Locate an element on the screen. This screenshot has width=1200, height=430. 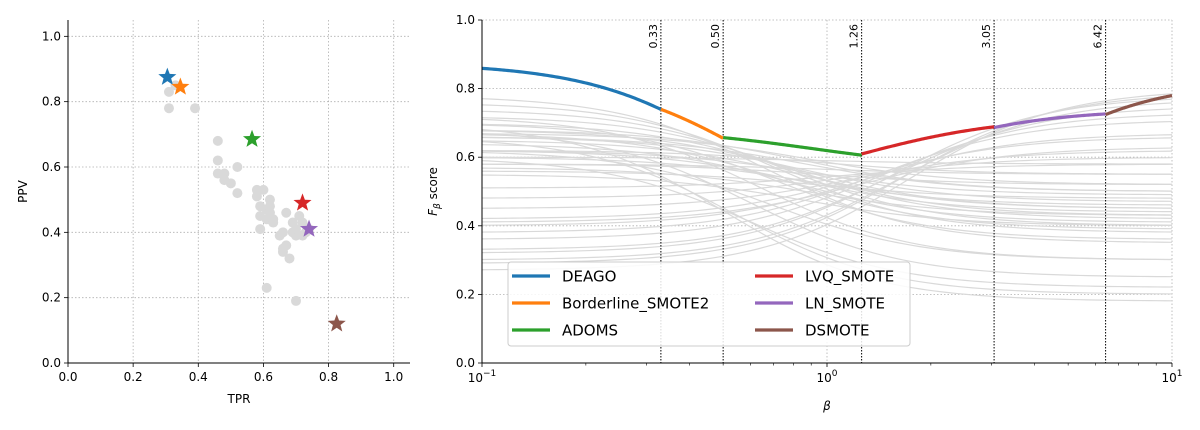
crossover-label: 1.26 is located at coordinates (854, 36).